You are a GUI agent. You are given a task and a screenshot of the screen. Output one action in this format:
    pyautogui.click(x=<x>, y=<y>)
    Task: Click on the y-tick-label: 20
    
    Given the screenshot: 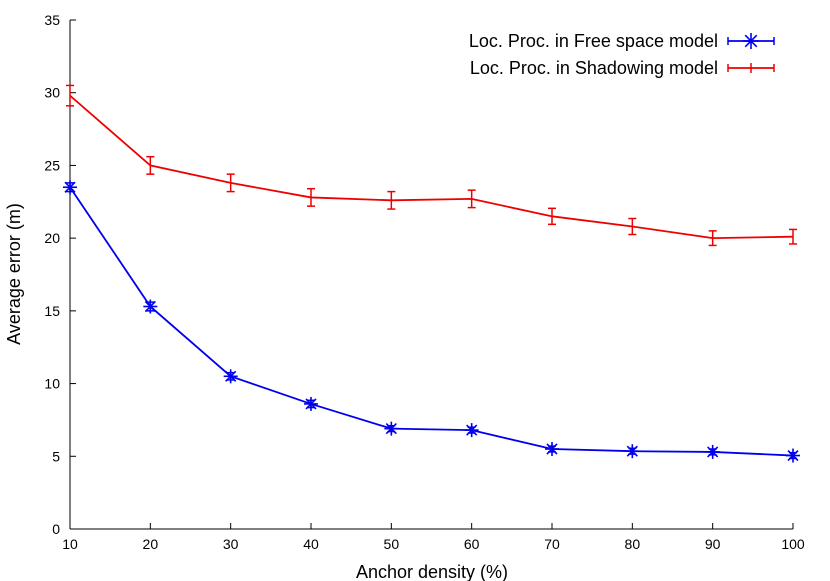 What is the action you would take?
    pyautogui.click(x=52, y=238)
    